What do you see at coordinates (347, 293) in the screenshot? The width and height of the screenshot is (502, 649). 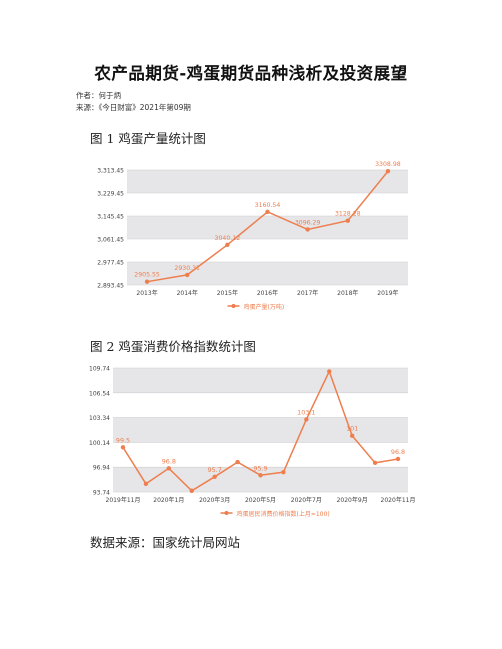 I see `x-tick-label: 2018年` at bounding box center [347, 293].